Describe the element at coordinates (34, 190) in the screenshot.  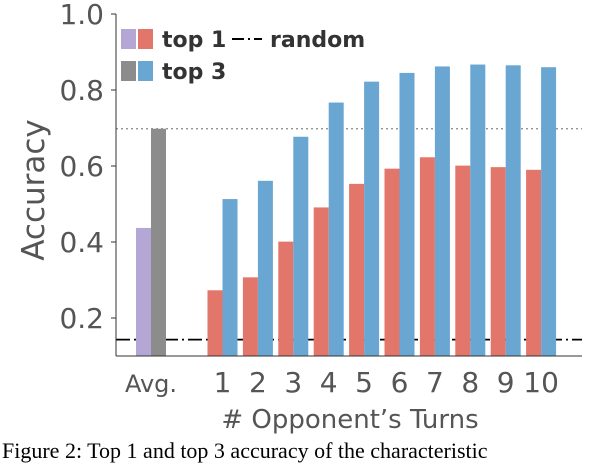
I see `y-axis-label: Accuracy` at that location.